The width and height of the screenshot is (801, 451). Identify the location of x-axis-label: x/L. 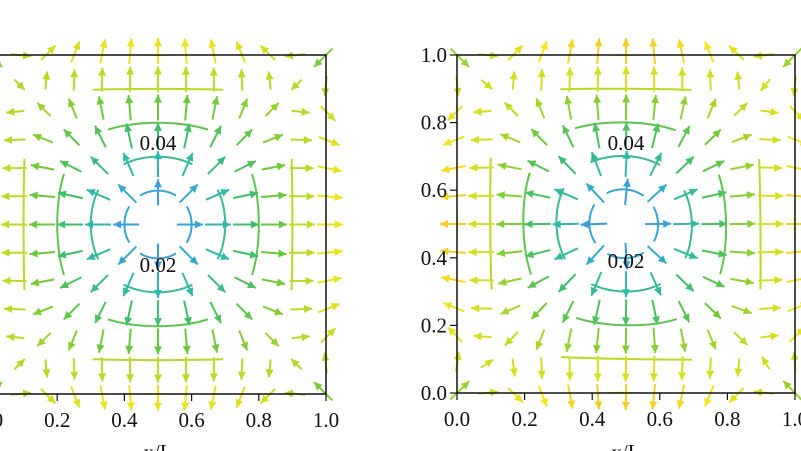
(625, 445).